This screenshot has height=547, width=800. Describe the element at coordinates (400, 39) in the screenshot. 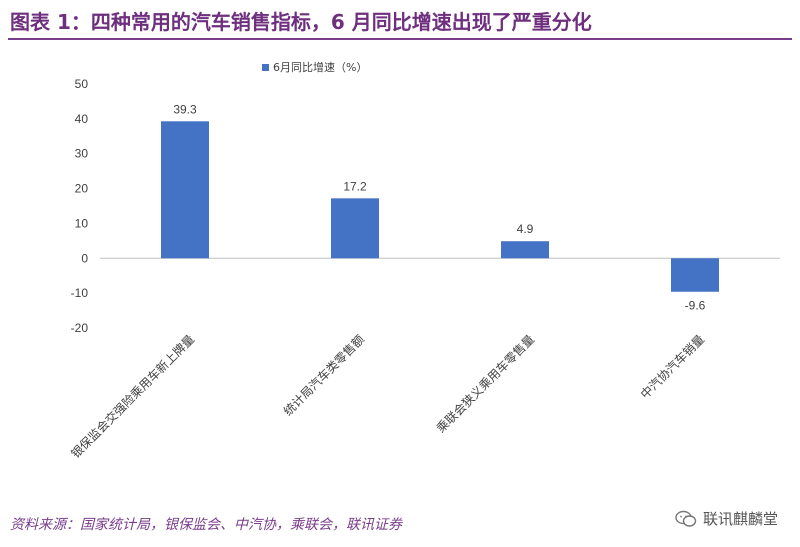

I see `title-divider` at that location.